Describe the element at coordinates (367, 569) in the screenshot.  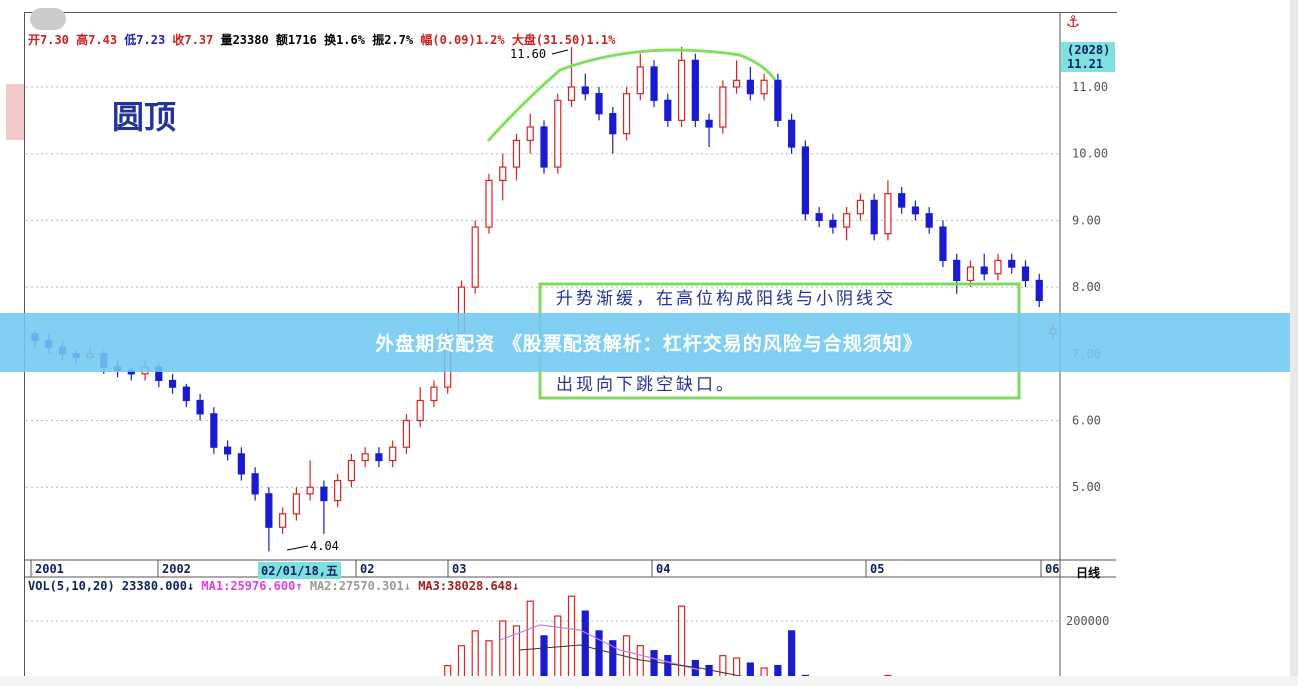
I see `x-tick-label: 02` at that location.